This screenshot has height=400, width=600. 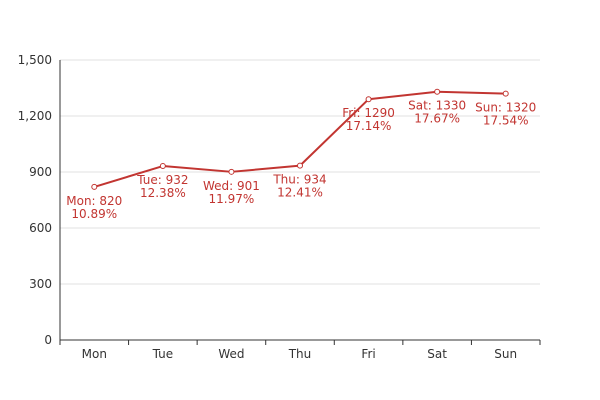 I want to click on data-label: Tue: 932, so click(x=162, y=180).